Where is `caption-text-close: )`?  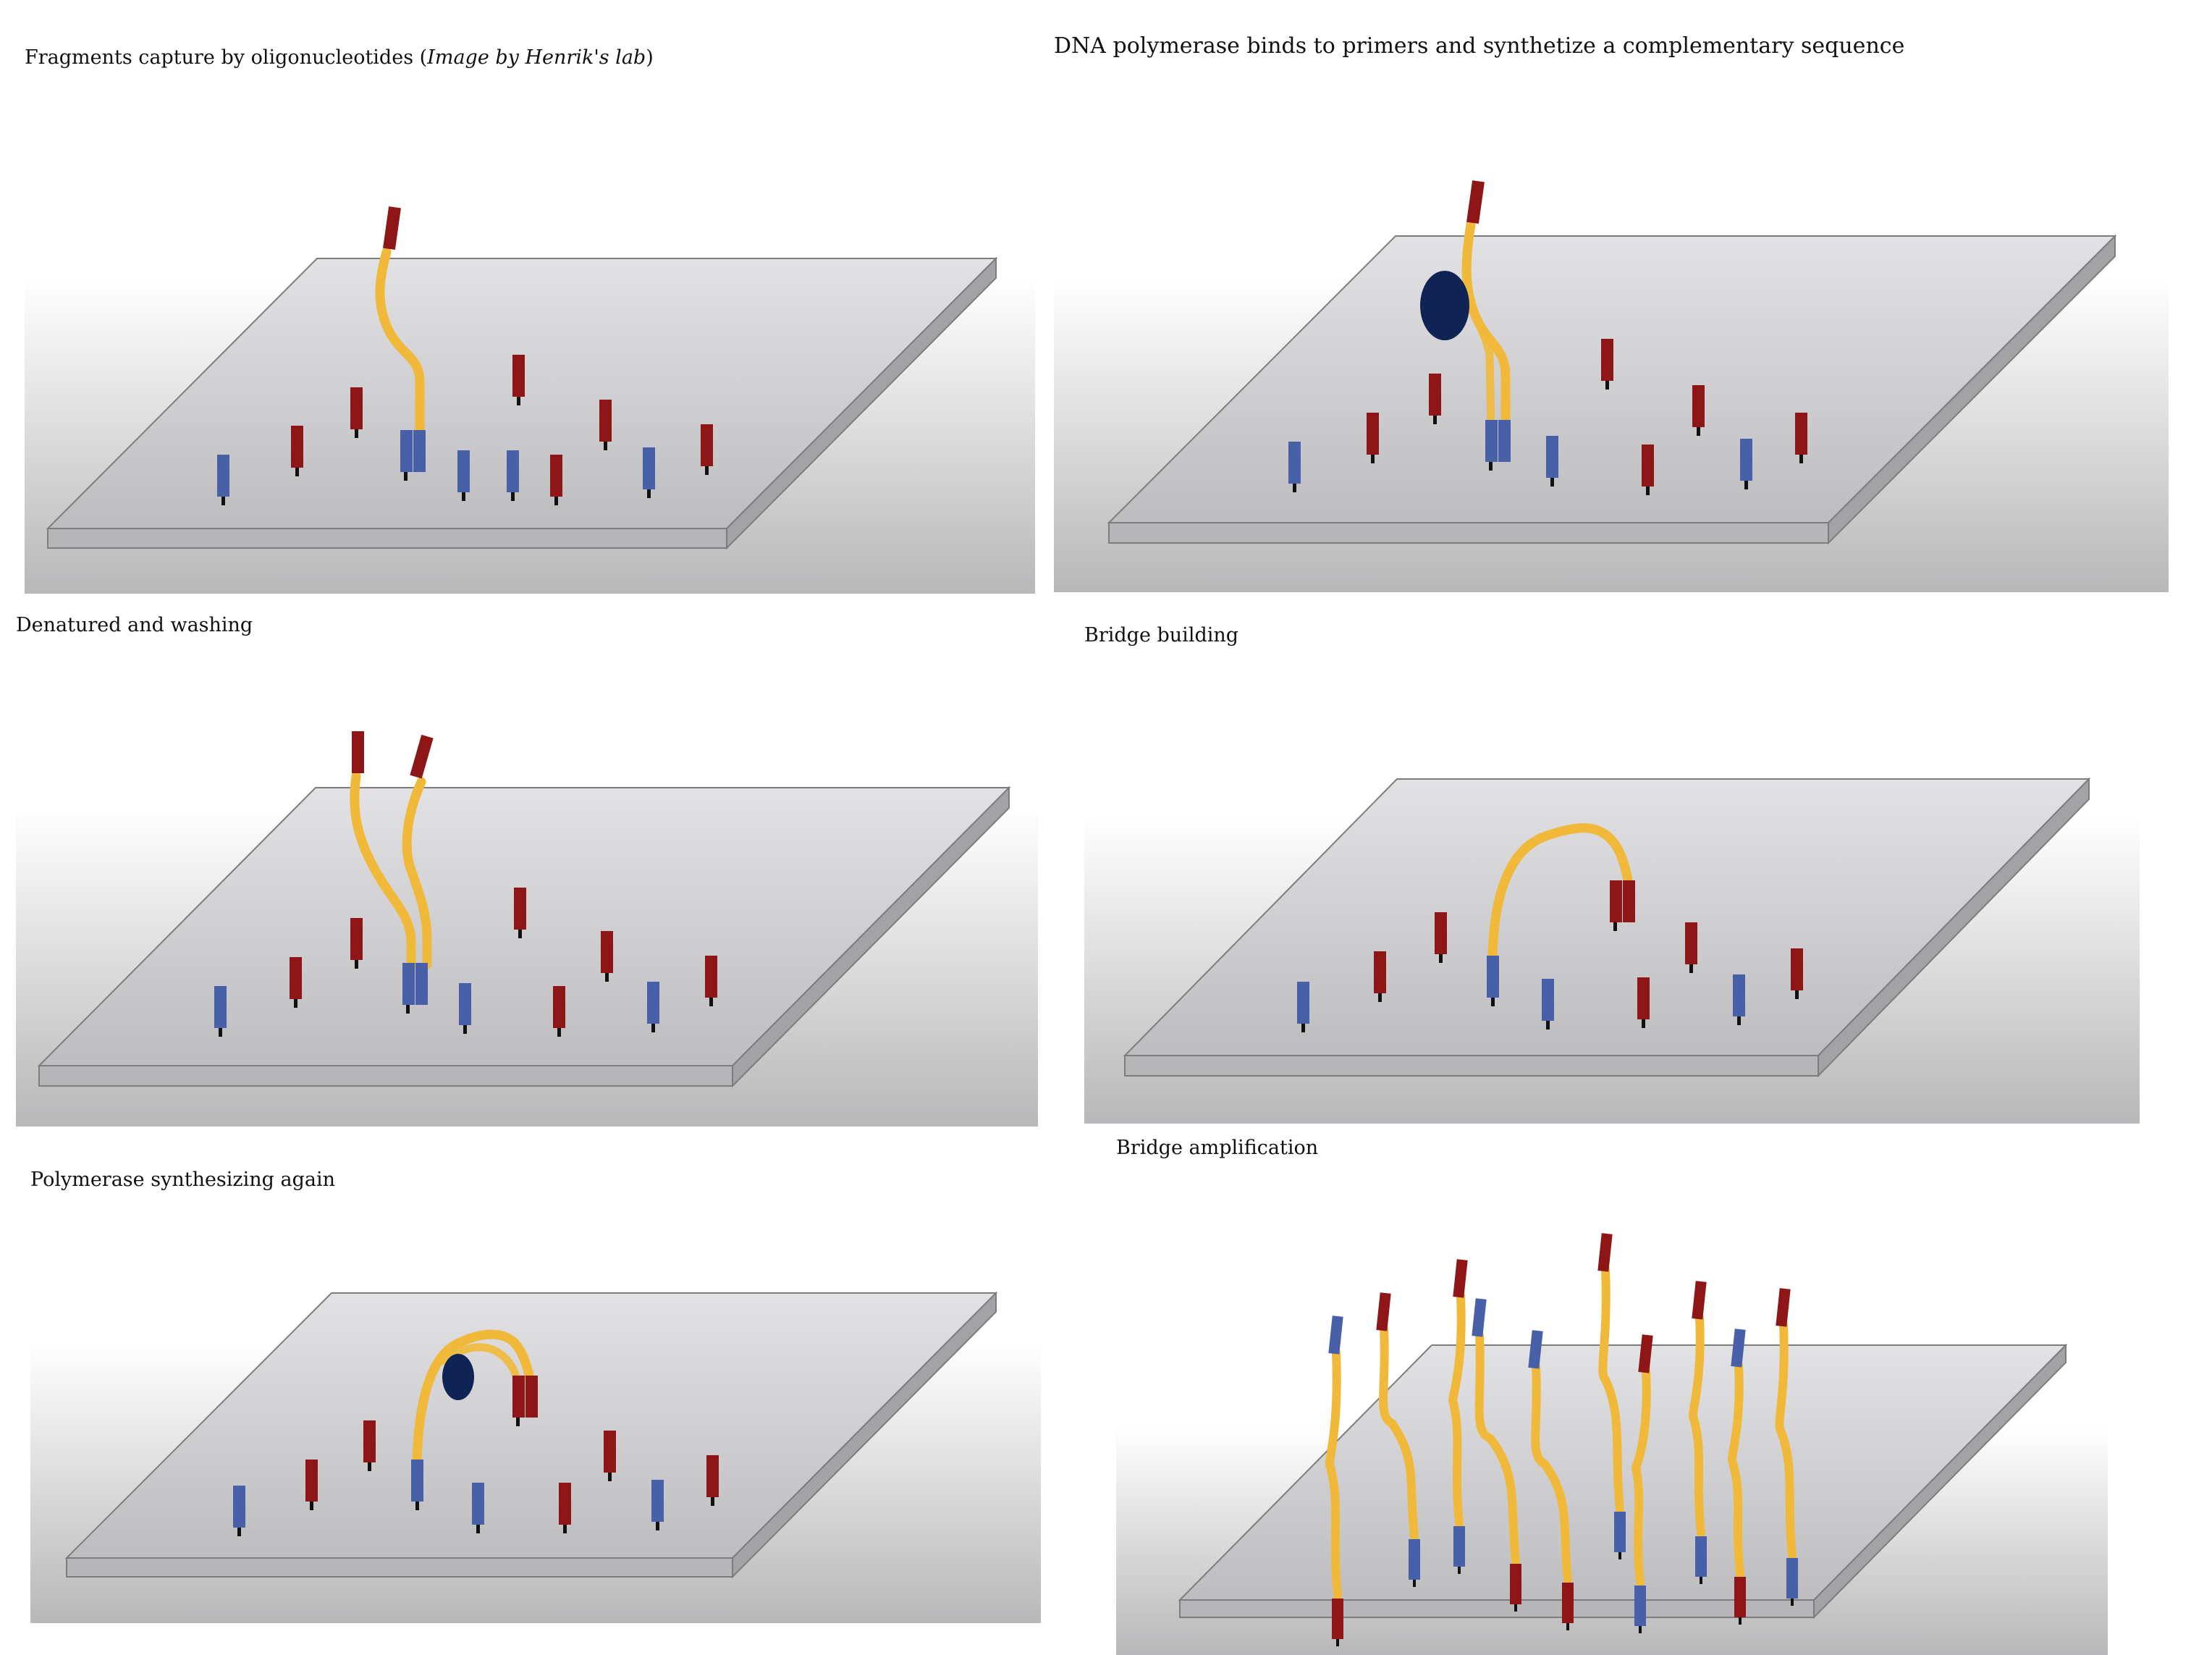
caption-text-close: ) is located at coordinates (650, 57).